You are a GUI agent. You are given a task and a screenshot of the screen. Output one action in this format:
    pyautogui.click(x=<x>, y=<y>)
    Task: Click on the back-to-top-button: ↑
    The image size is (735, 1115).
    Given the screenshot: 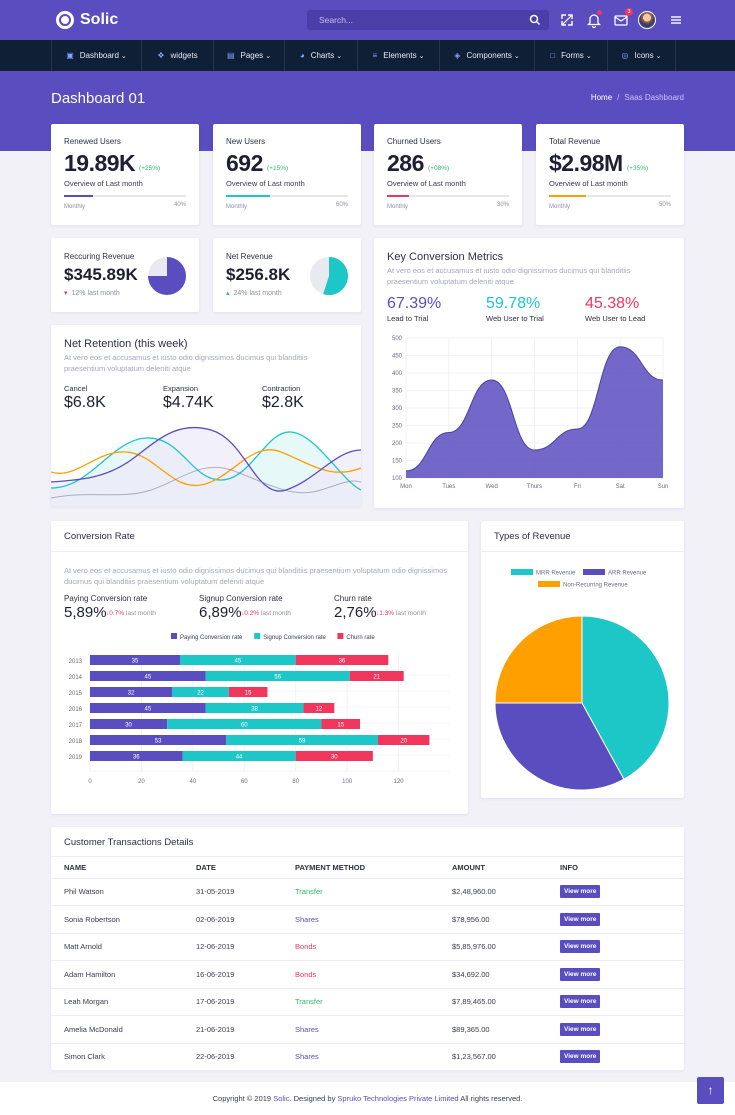 What is the action you would take?
    pyautogui.click(x=710, y=1090)
    